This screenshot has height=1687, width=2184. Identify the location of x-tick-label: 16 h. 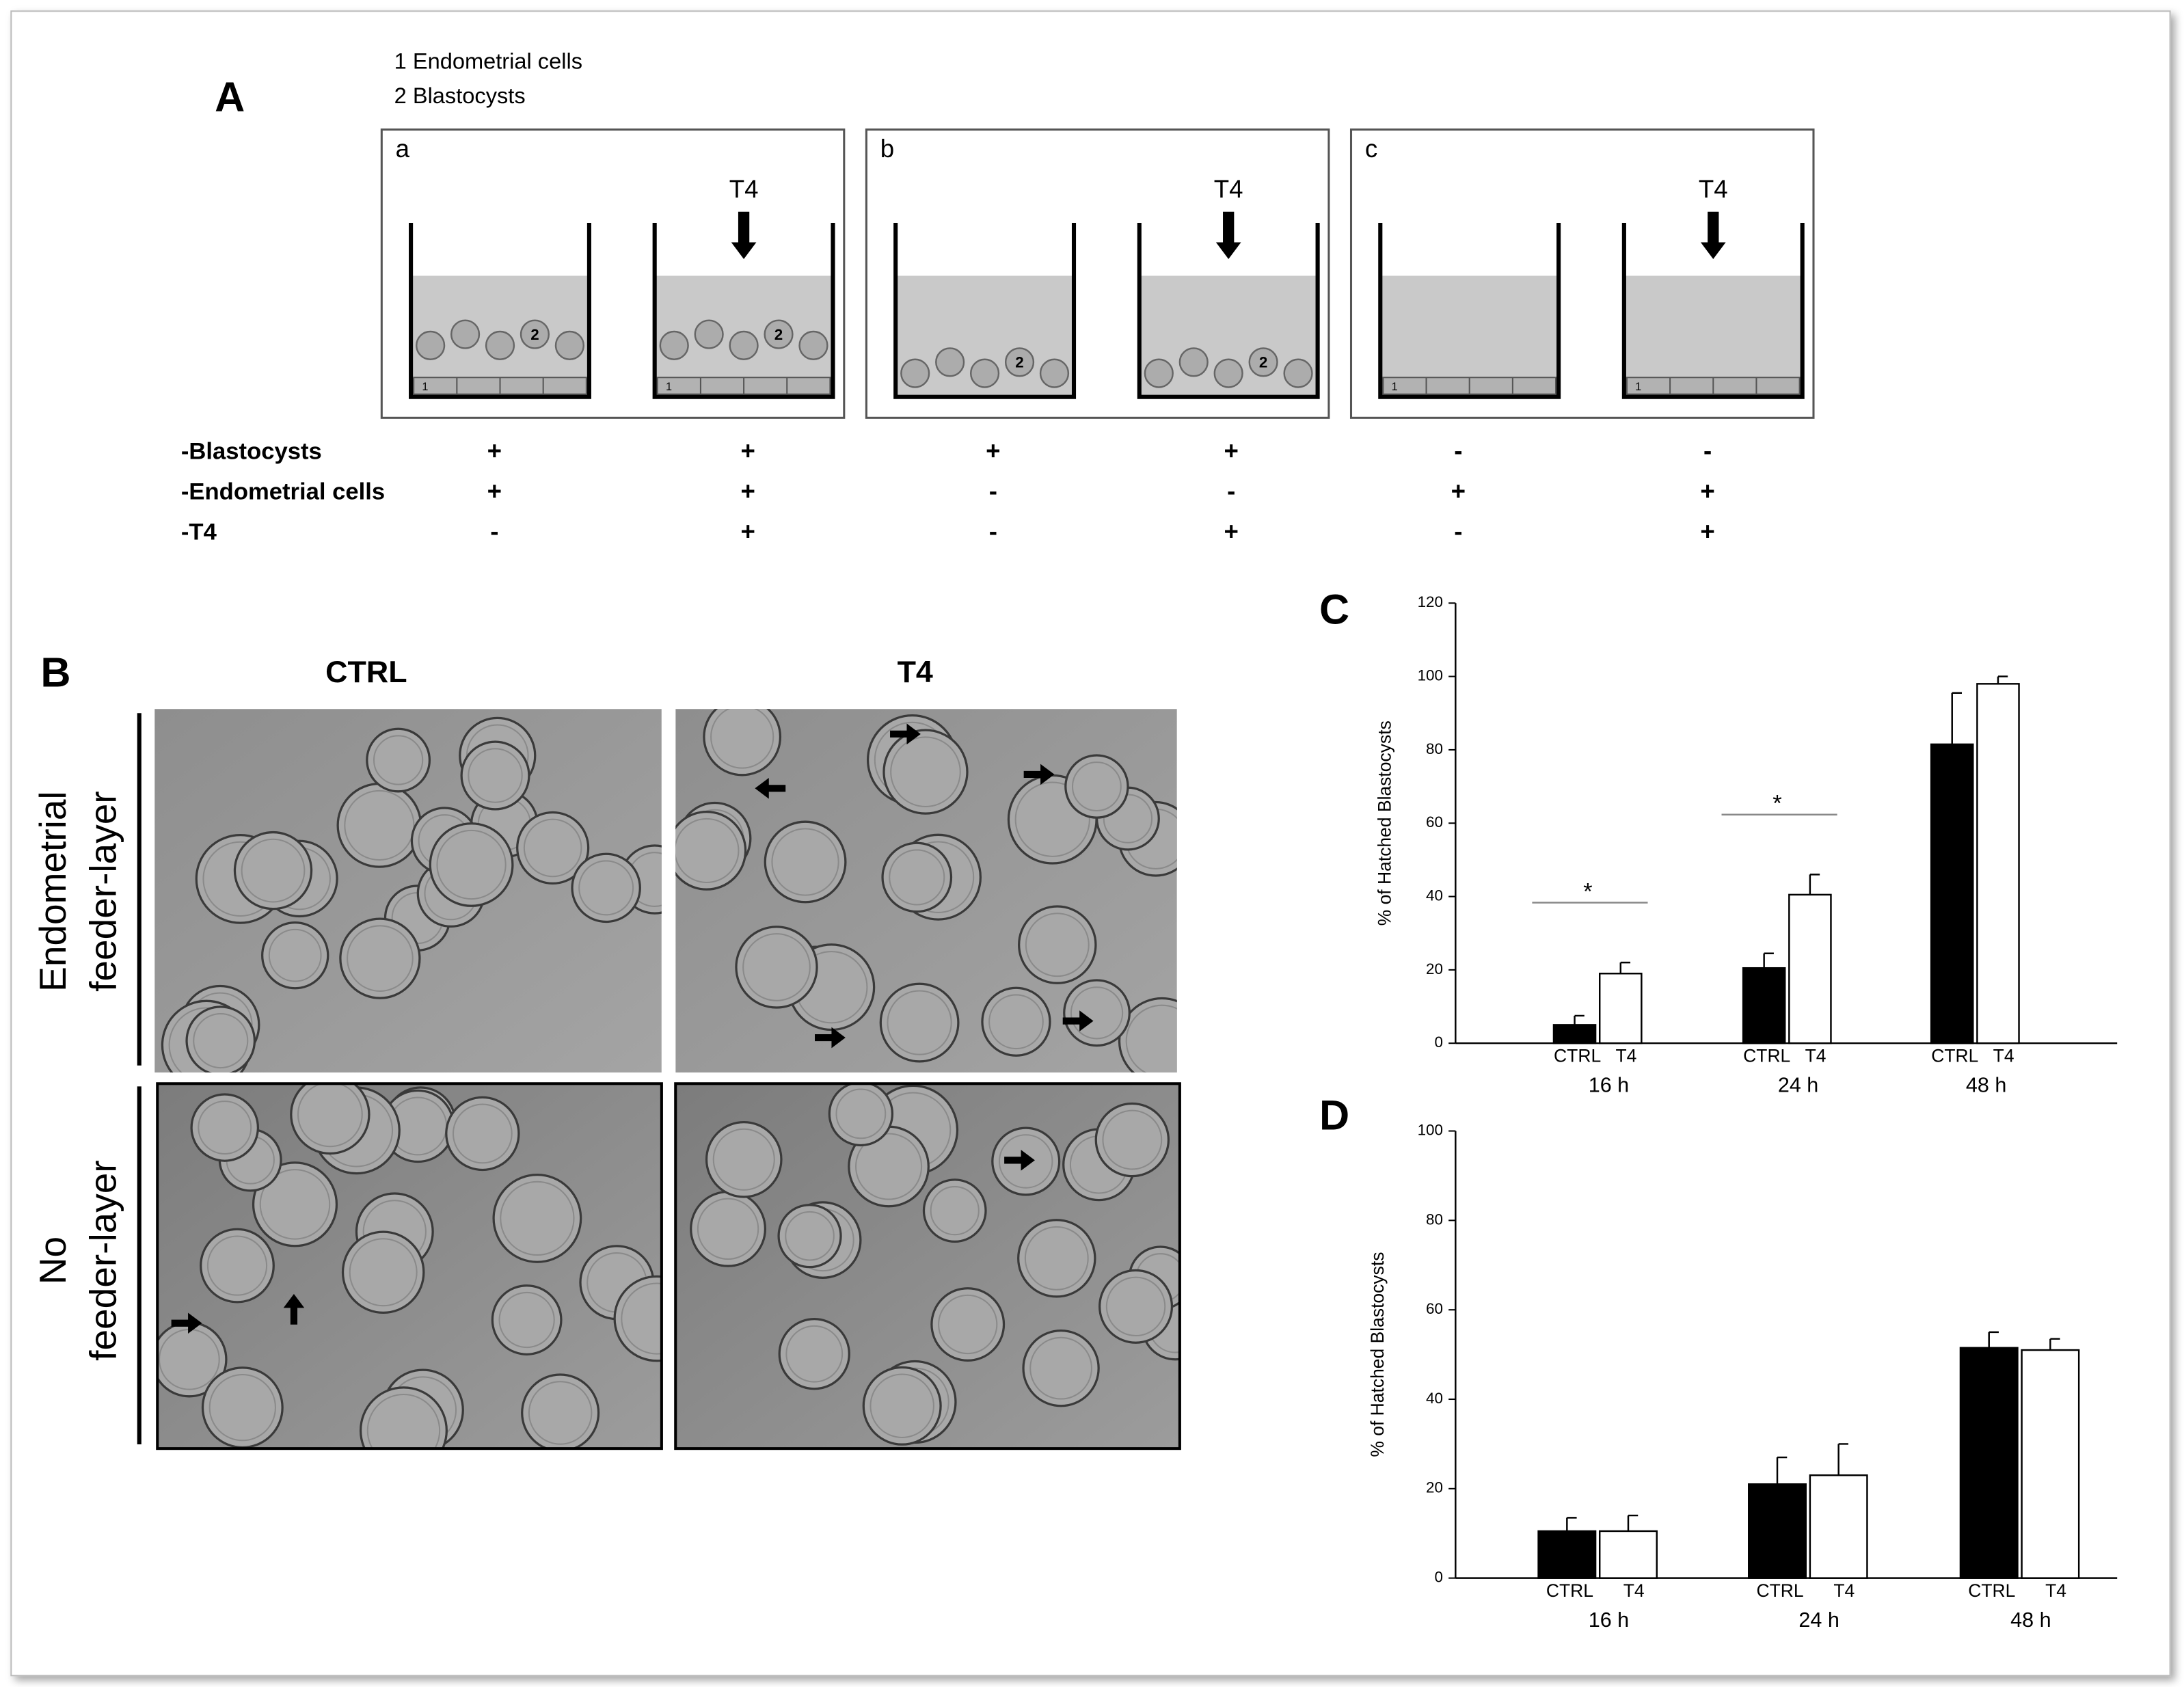
(1609, 1084).